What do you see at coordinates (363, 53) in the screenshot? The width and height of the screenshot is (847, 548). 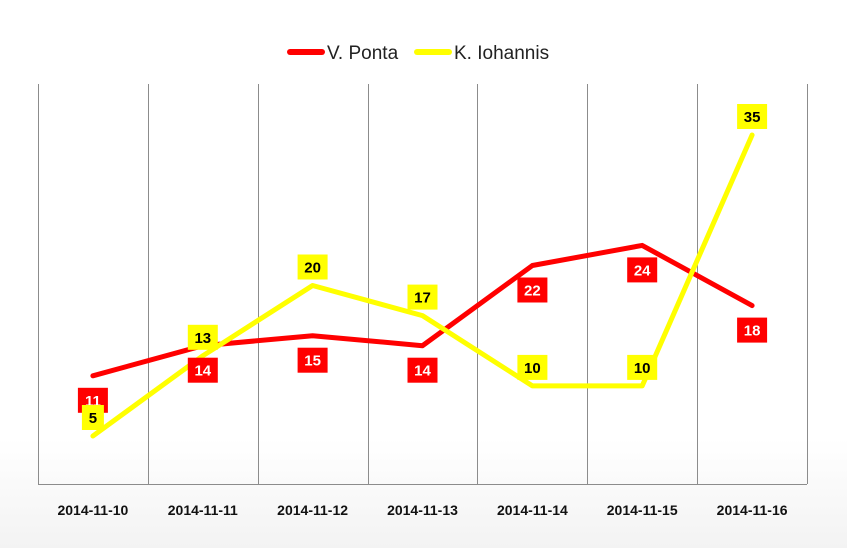 I see `legend-label: V. Ponta` at bounding box center [363, 53].